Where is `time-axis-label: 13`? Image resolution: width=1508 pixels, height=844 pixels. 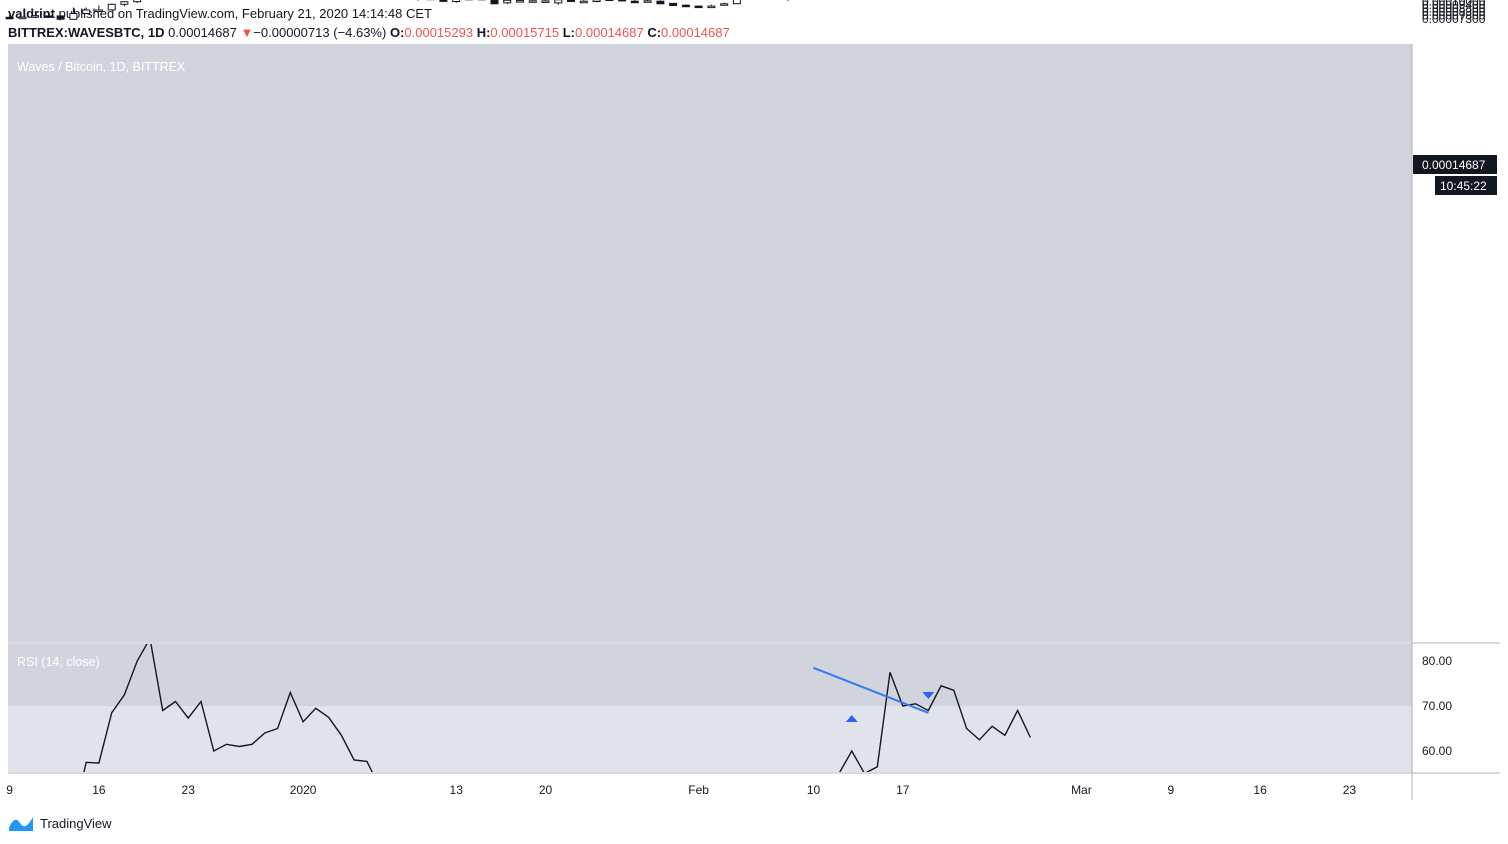 time-axis-label: 13 is located at coordinates (457, 790).